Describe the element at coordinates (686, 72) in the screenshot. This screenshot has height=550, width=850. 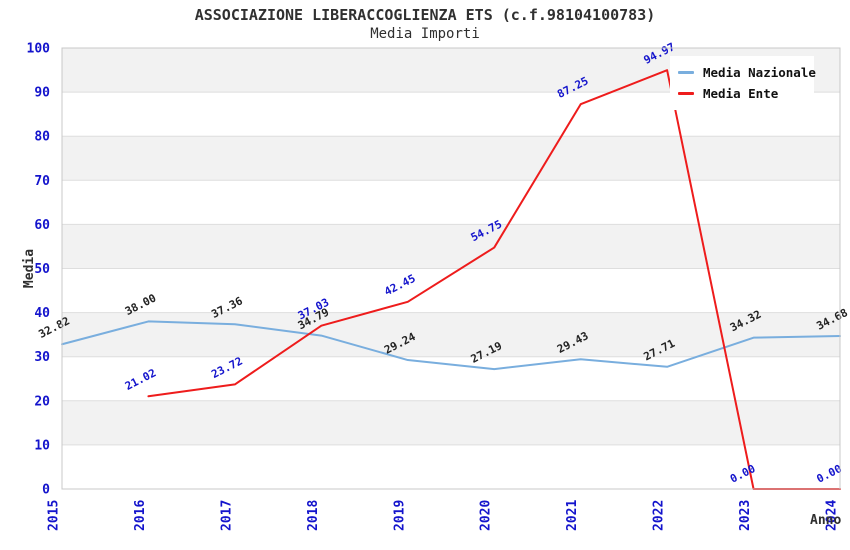
I see `media-nazionale-line-marker` at that location.